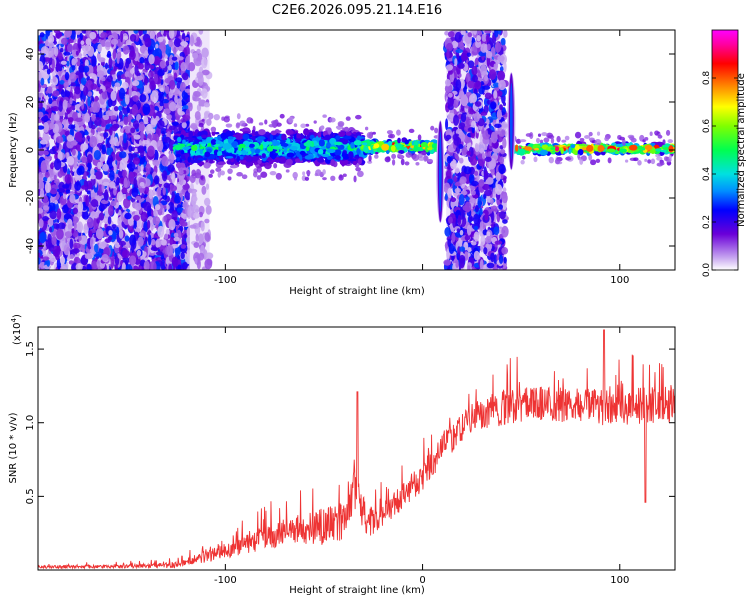  What do you see at coordinates (707, 270) in the screenshot?
I see `colorbar-tick-label: 0.0` at bounding box center [707, 270].